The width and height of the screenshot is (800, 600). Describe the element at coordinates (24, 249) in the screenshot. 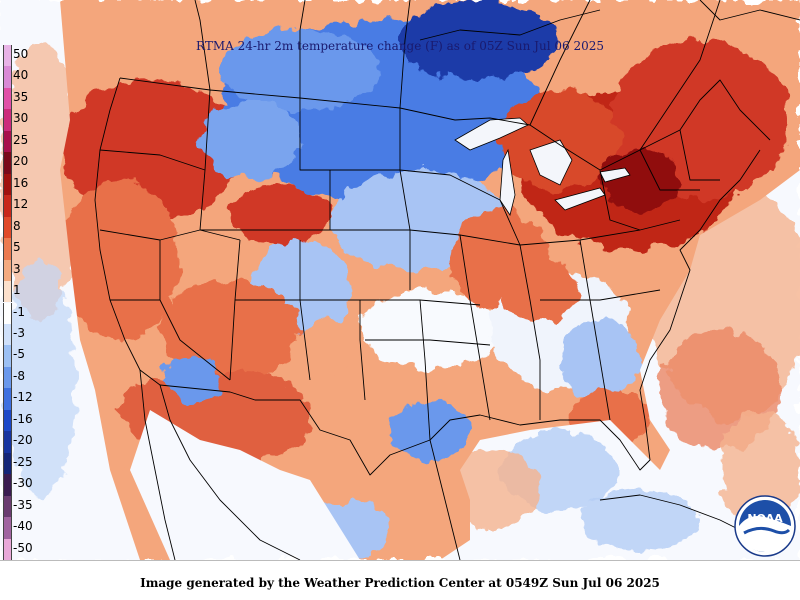

I see `legend-entry: 5` at that location.